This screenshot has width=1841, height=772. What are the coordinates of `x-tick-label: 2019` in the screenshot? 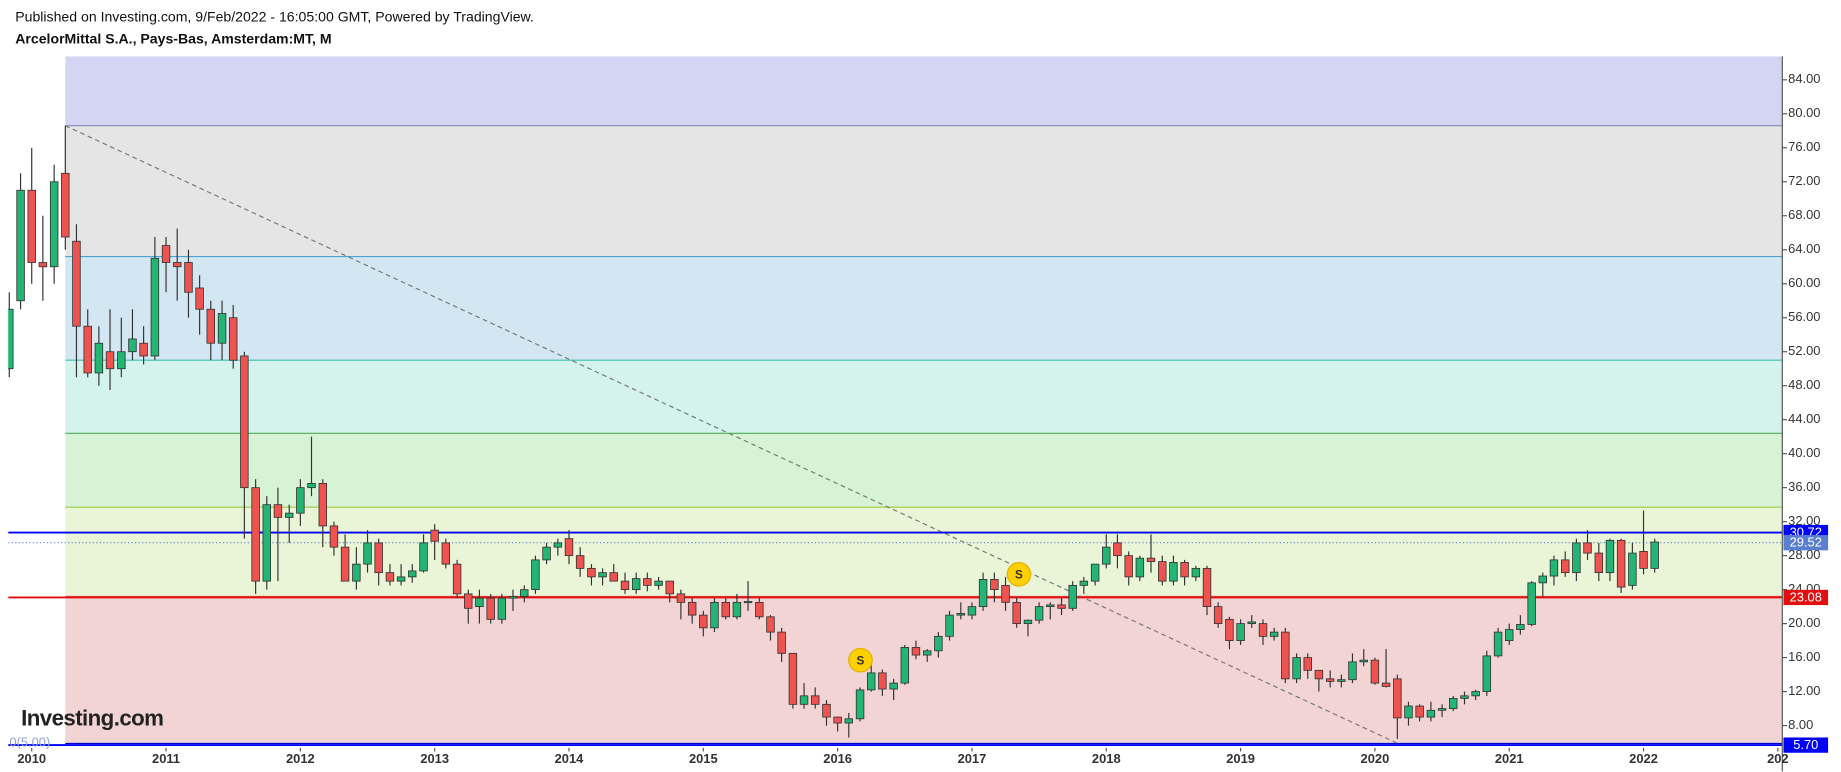 It's located at (1240, 758).